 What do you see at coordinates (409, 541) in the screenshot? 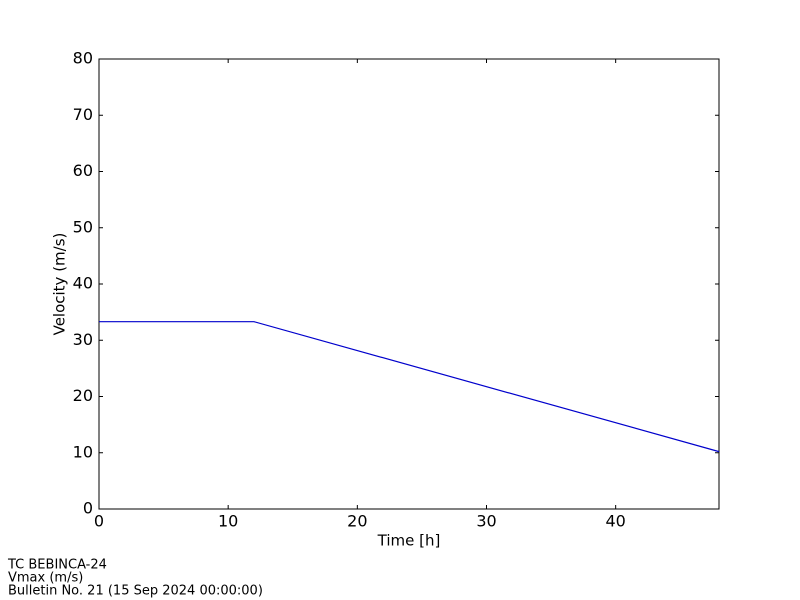
I see `x-axis-label: Time [h]` at bounding box center [409, 541].